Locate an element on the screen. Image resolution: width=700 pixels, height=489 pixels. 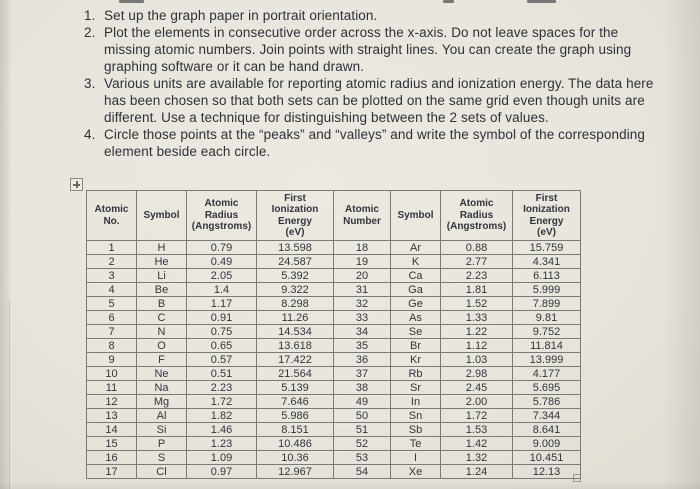
column-header: First Ionization Energy (eV) is located at coordinates (546, 215).